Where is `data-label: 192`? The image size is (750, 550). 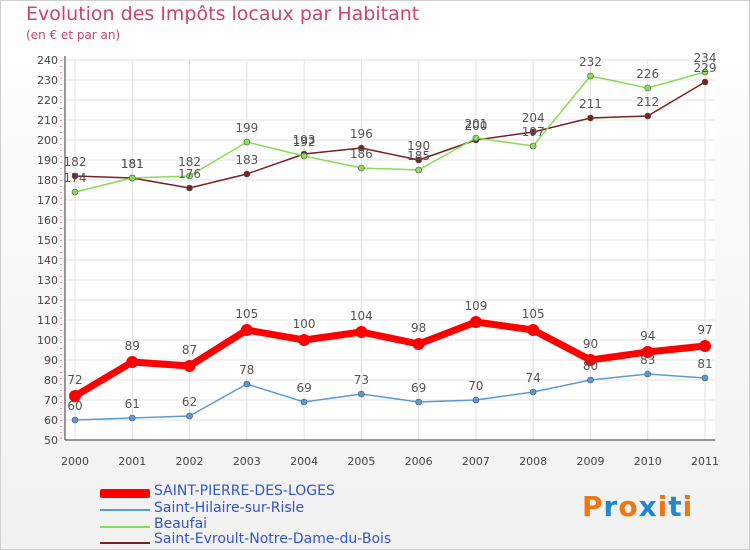
data-label: 192 is located at coordinates (304, 142).